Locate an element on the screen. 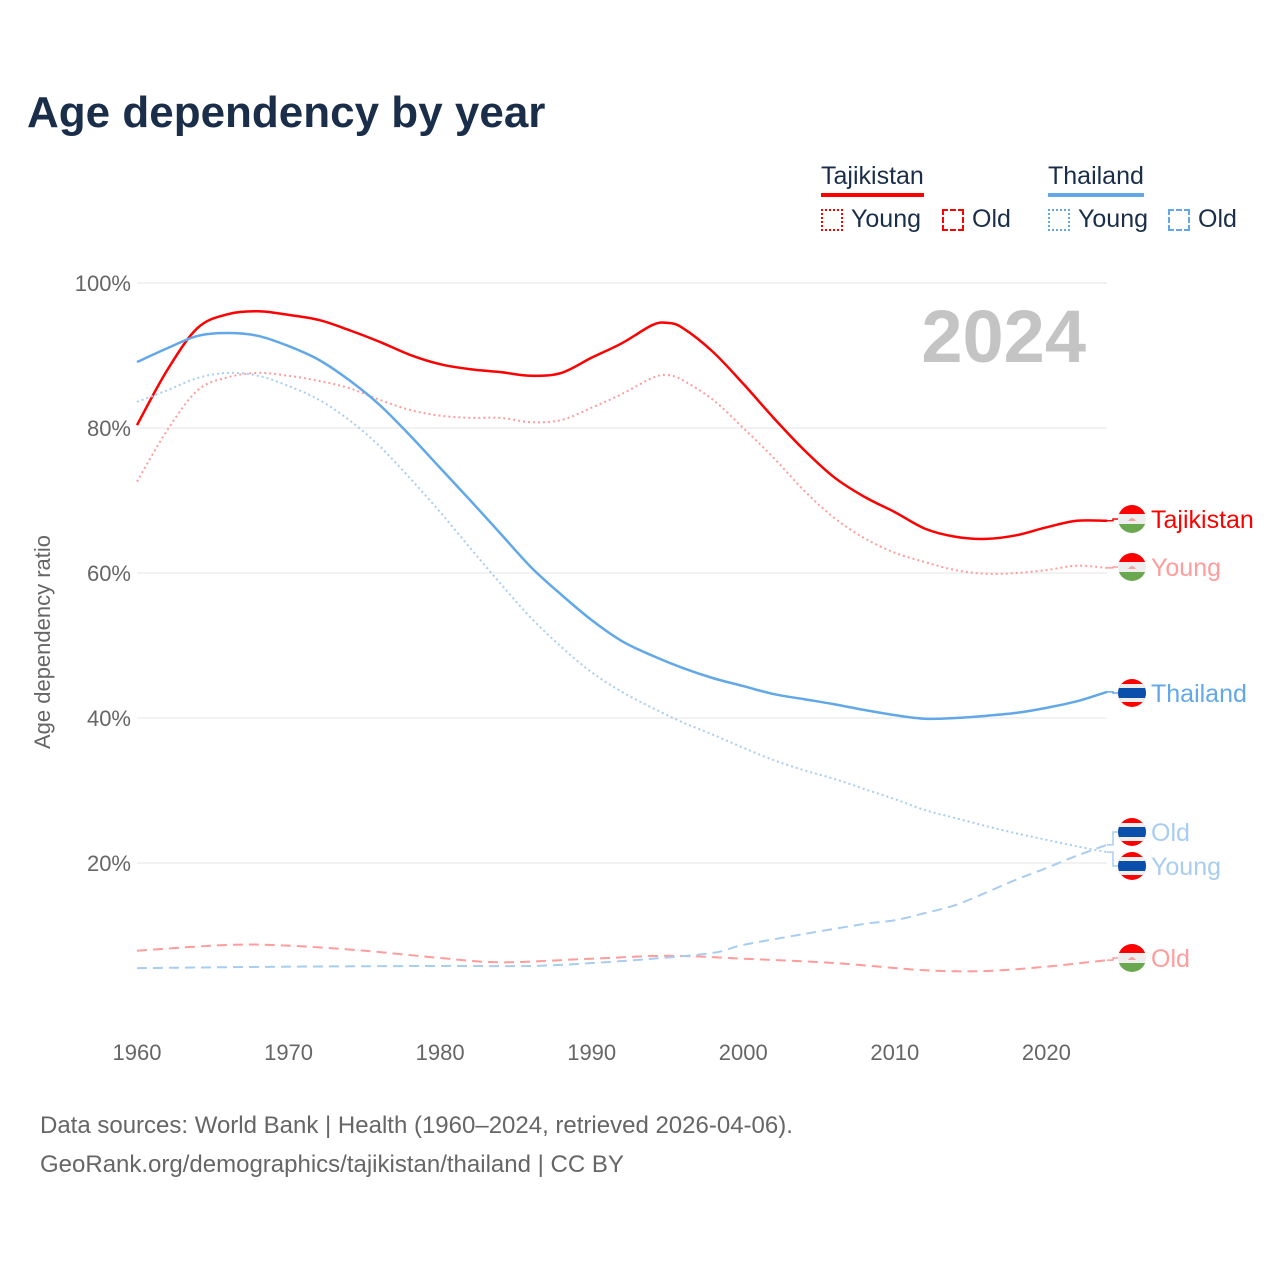 Image resolution: width=1280 pixels, height=1280 pixels. x-tick-label: 1960 is located at coordinates (137, 1052).